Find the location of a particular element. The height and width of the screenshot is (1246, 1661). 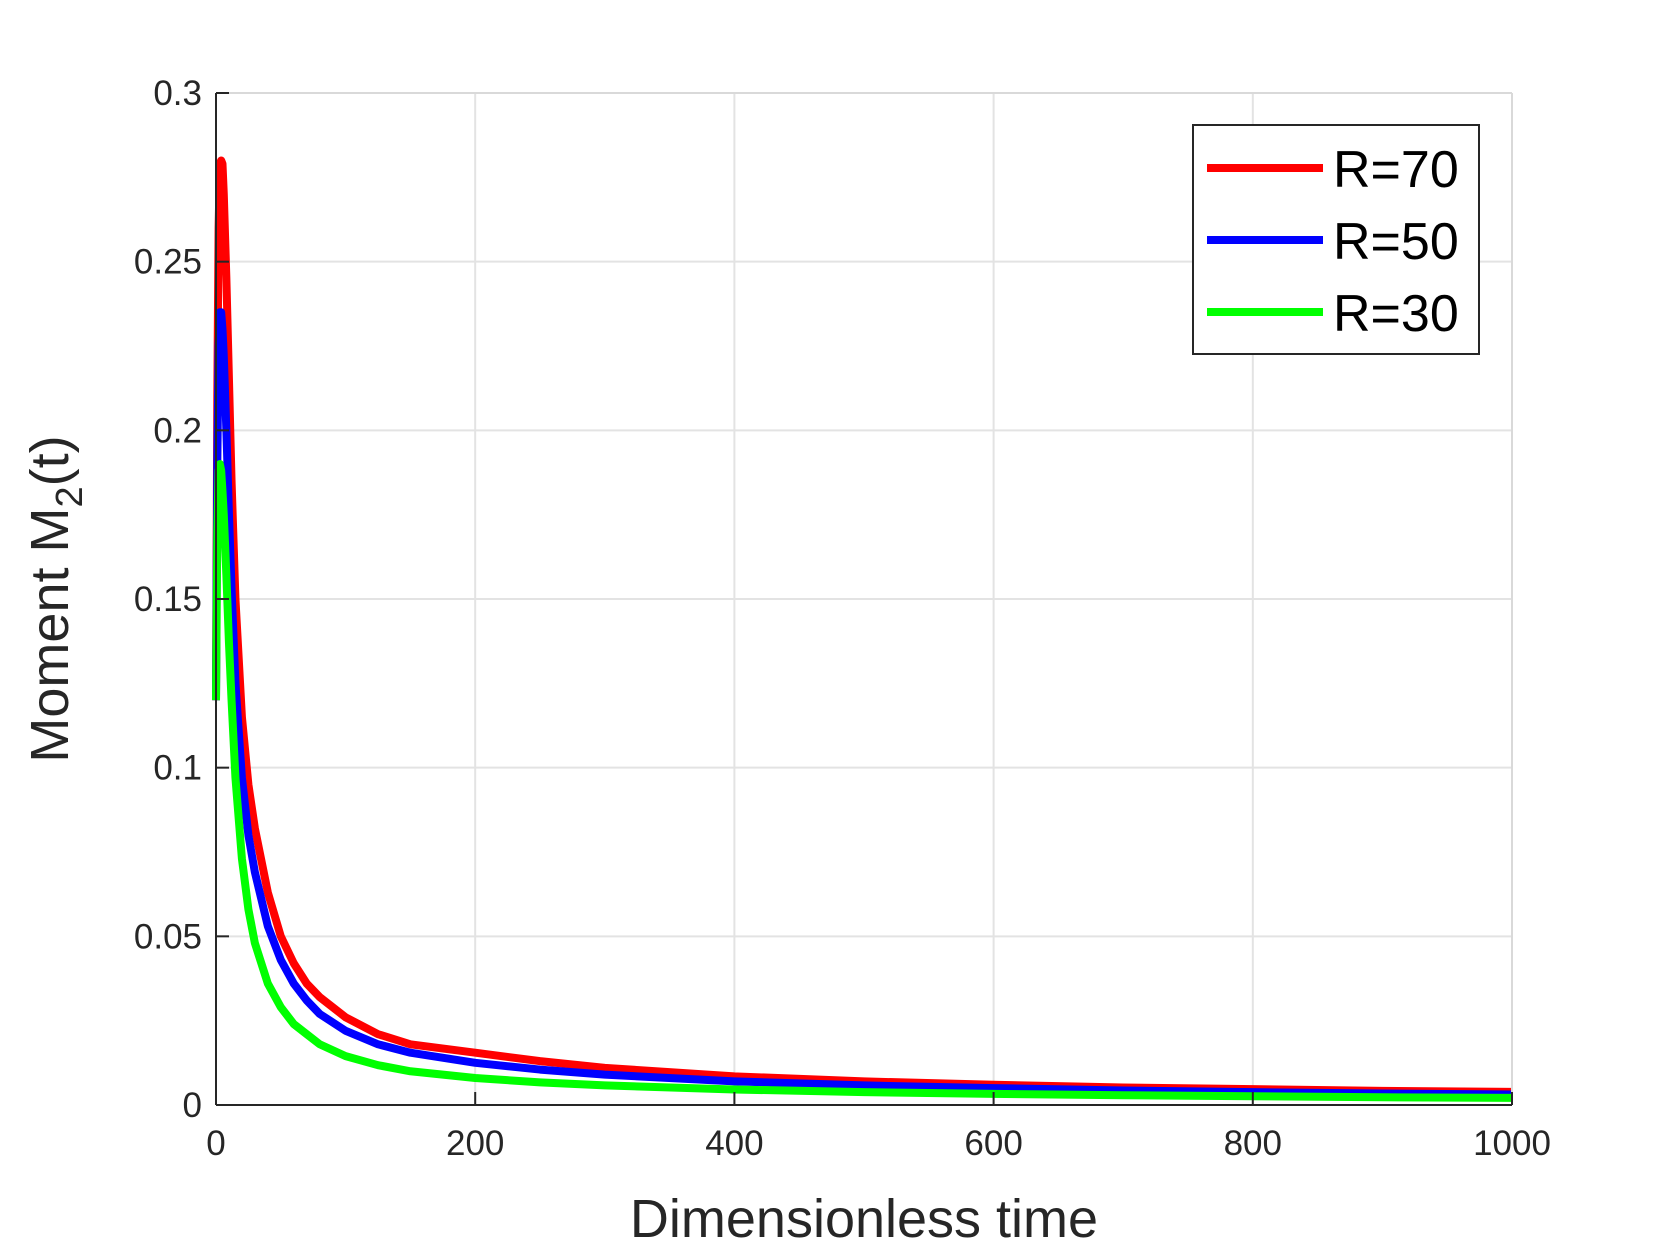

y-axis-label-suffix: (t) is located at coordinates (50, 460).